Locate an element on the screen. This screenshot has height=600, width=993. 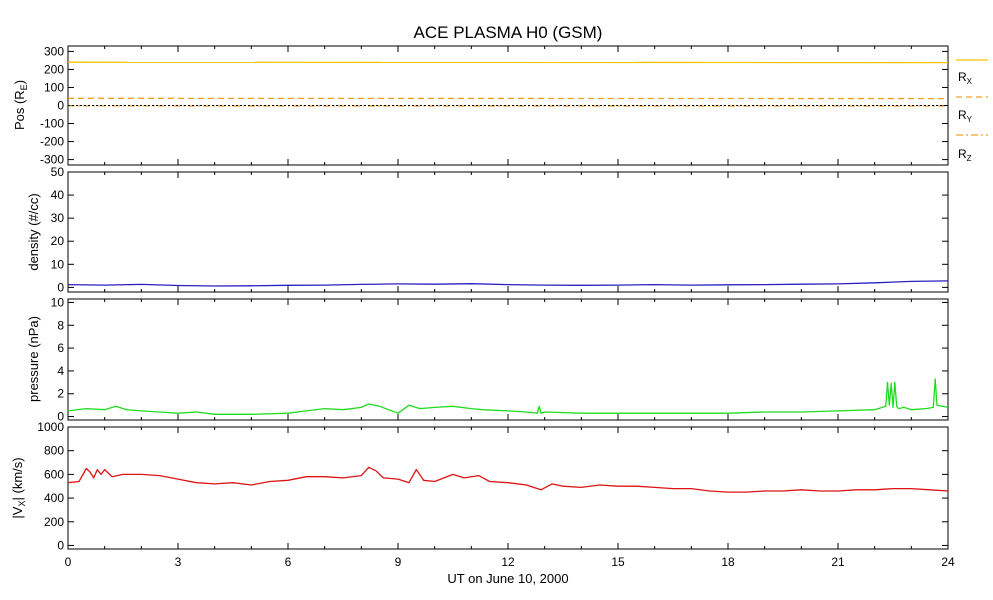
velocity-ytick-label: 600 is located at coordinates (54, 474).